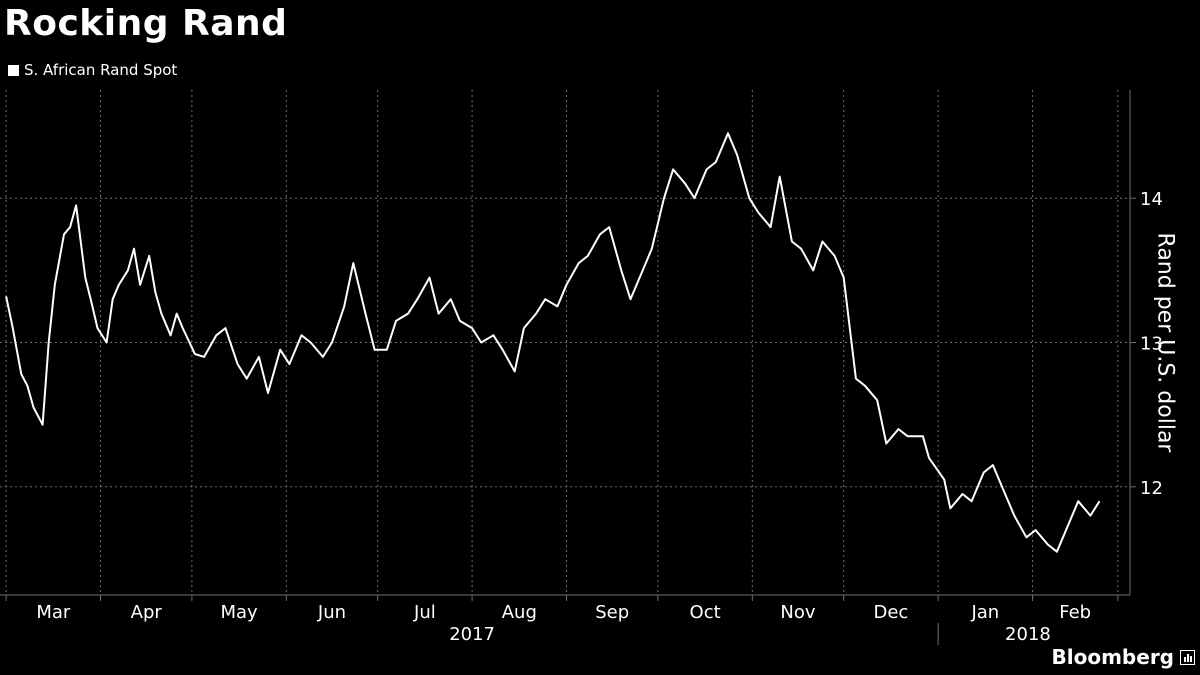  Describe the element at coordinates (53, 612) in the screenshot. I see `x-tick-label: Mar` at that location.